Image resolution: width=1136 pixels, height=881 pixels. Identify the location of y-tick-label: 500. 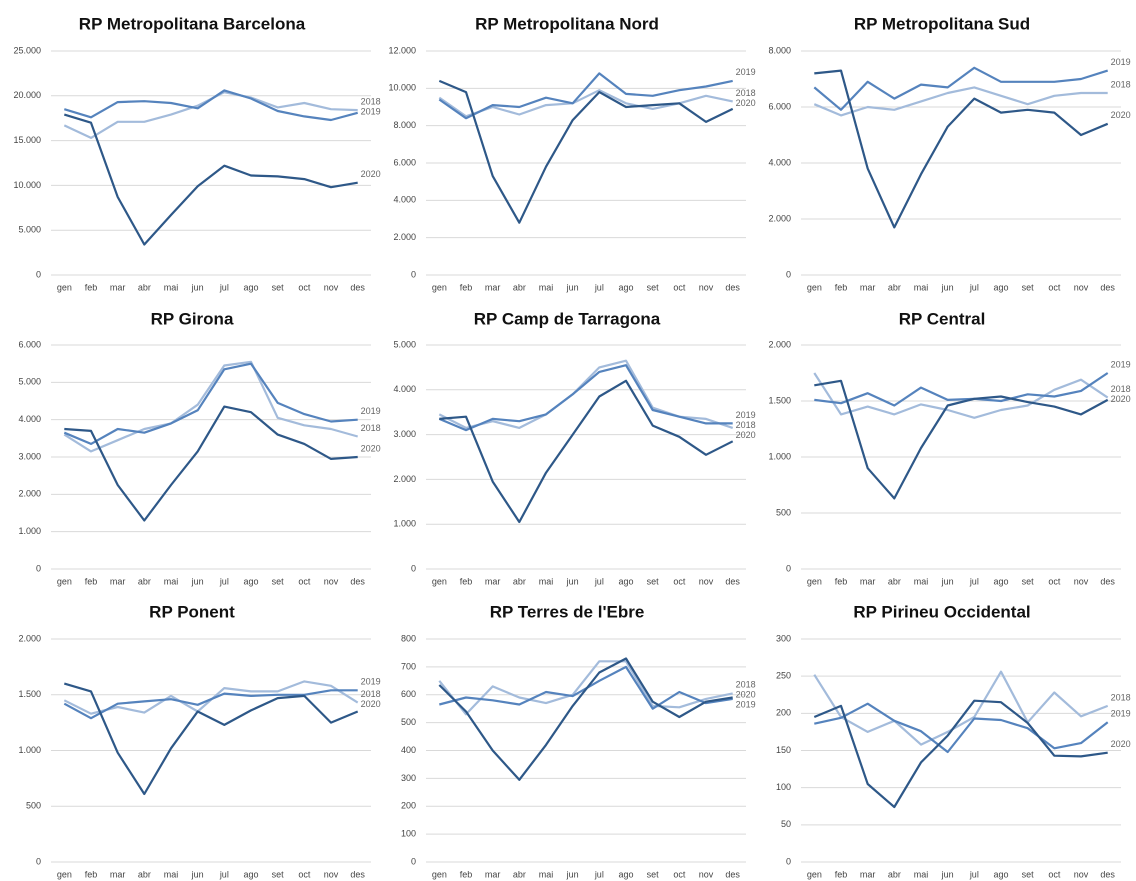
(783, 512).